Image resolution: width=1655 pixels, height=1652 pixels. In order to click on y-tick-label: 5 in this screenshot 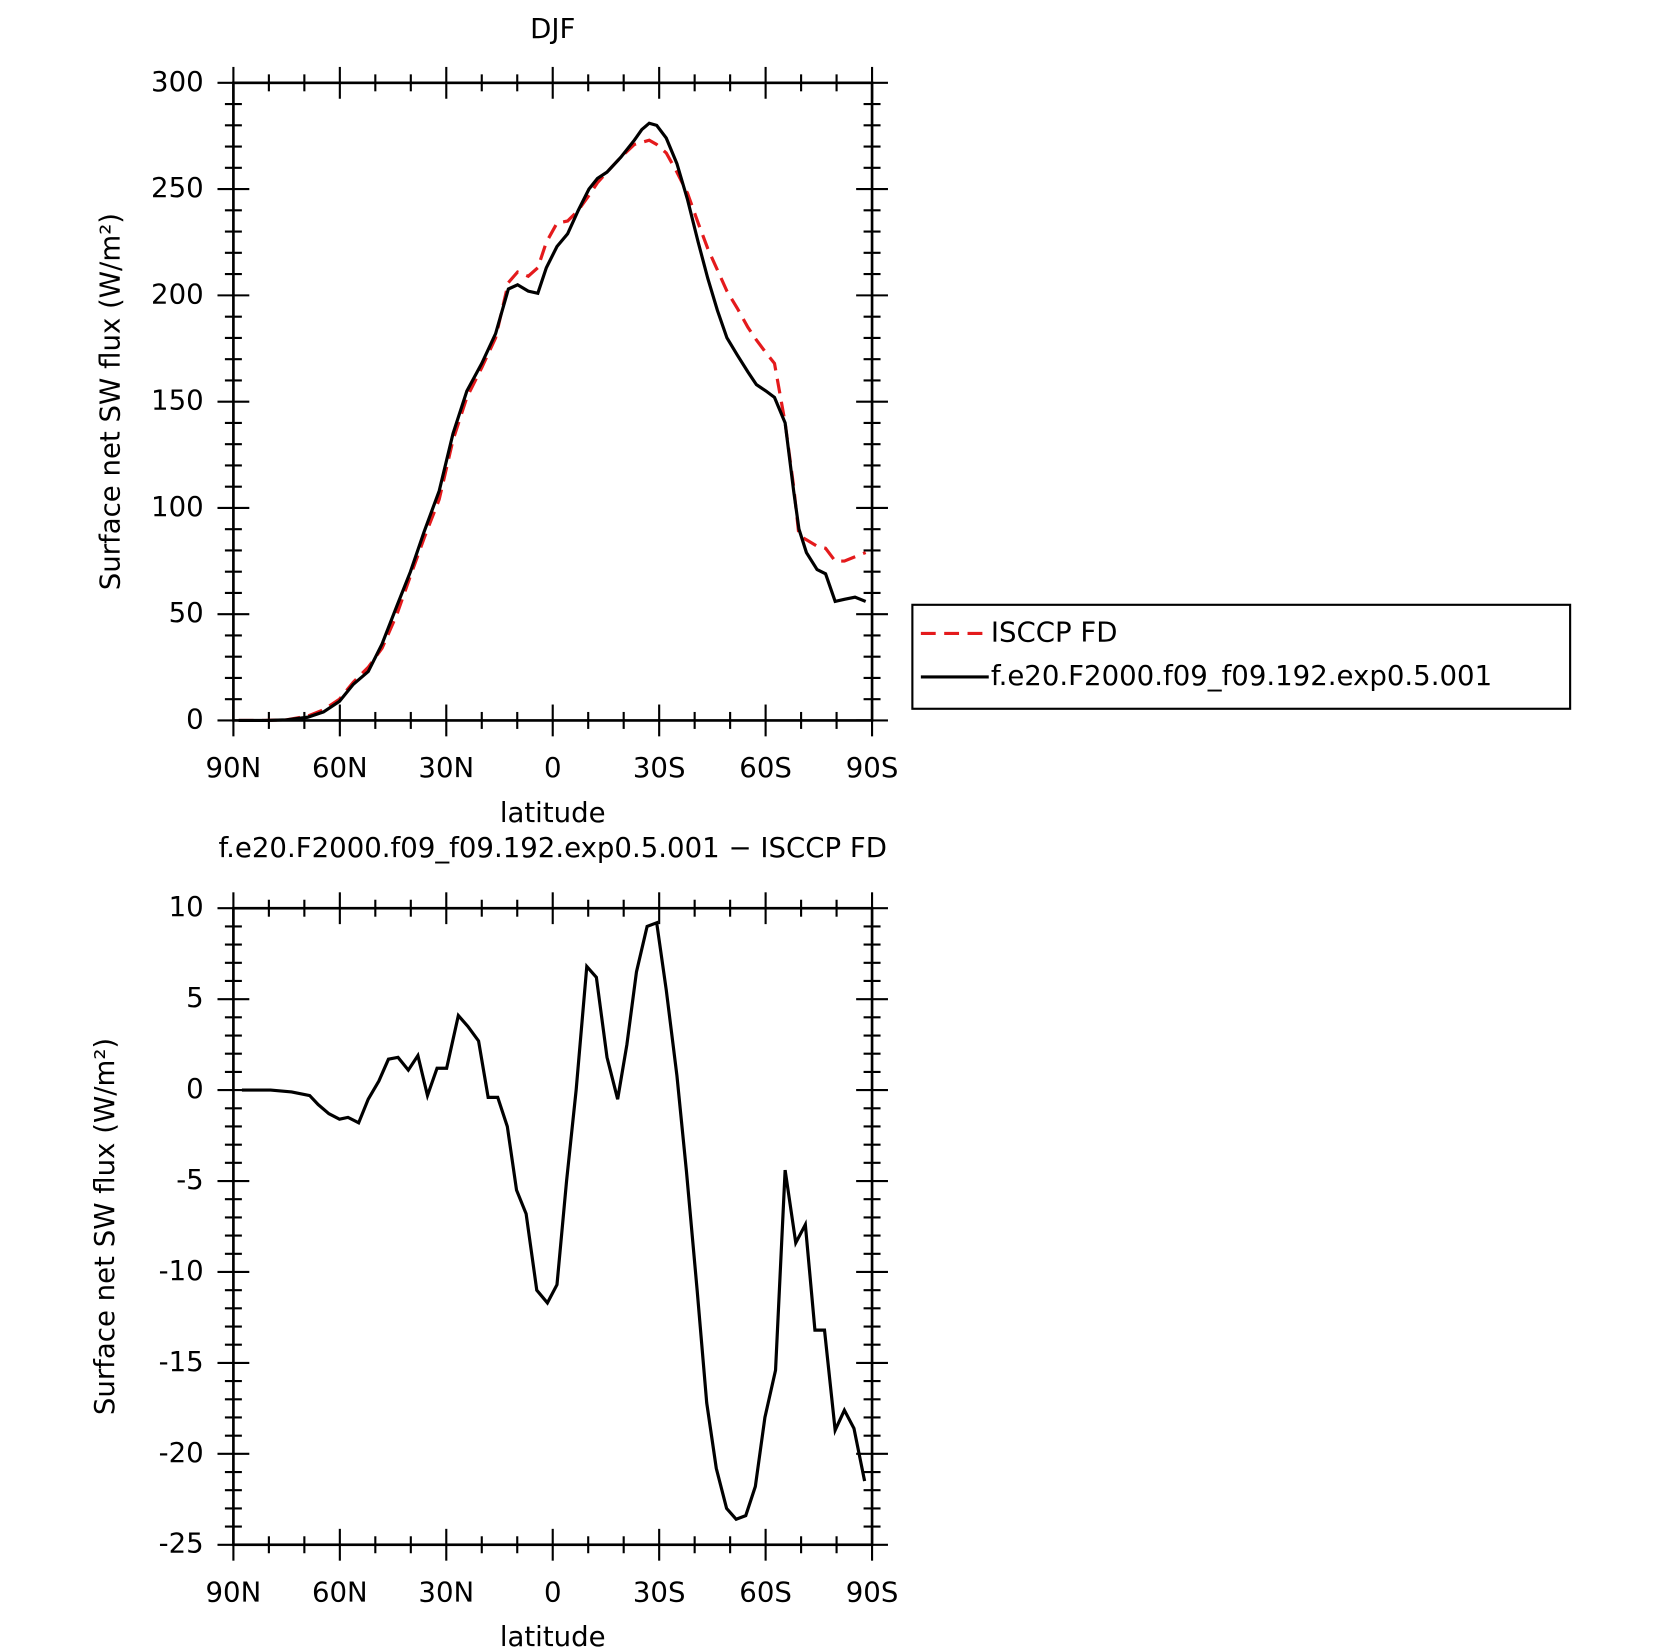, I will do `click(195, 997)`.